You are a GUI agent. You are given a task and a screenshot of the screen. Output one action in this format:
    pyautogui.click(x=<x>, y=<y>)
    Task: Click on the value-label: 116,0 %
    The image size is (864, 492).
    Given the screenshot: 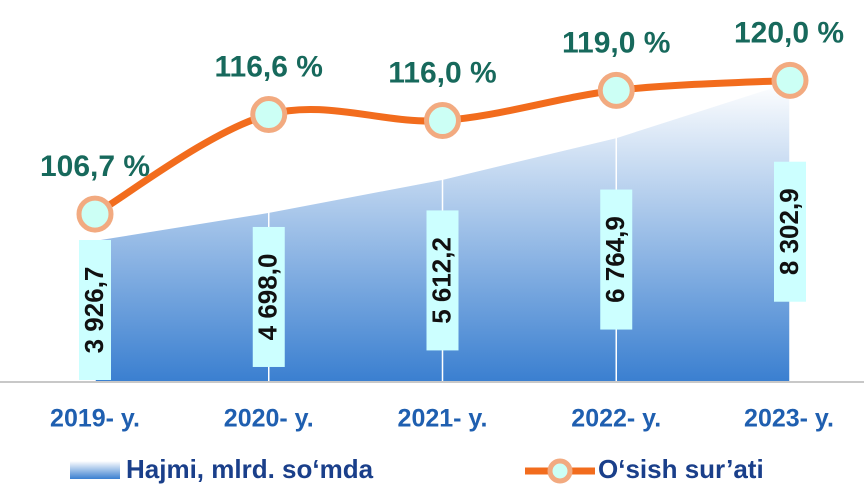 What is the action you would take?
    pyautogui.click(x=442, y=72)
    